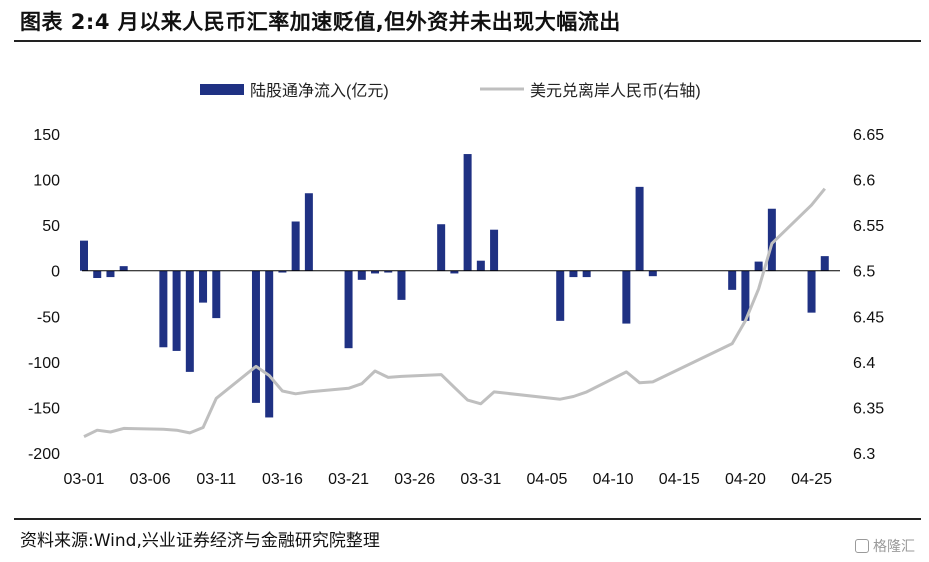 Image resolution: width=929 pixels, height=562 pixels. I want to click on left-tick-label: -50, so click(48, 317).